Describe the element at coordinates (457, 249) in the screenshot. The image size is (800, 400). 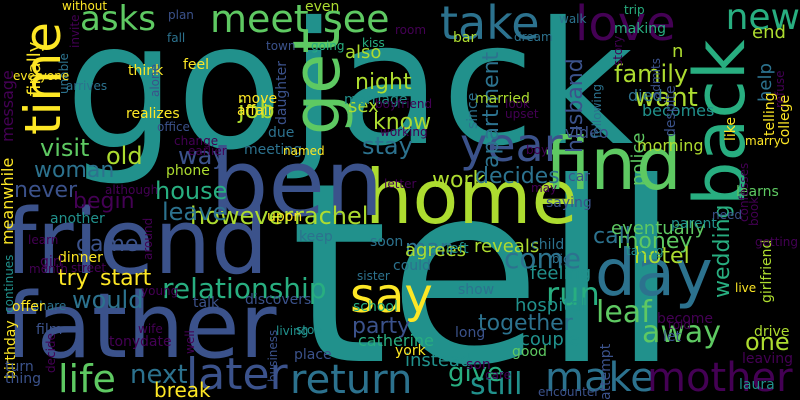
I see `word-left: left` at that location.